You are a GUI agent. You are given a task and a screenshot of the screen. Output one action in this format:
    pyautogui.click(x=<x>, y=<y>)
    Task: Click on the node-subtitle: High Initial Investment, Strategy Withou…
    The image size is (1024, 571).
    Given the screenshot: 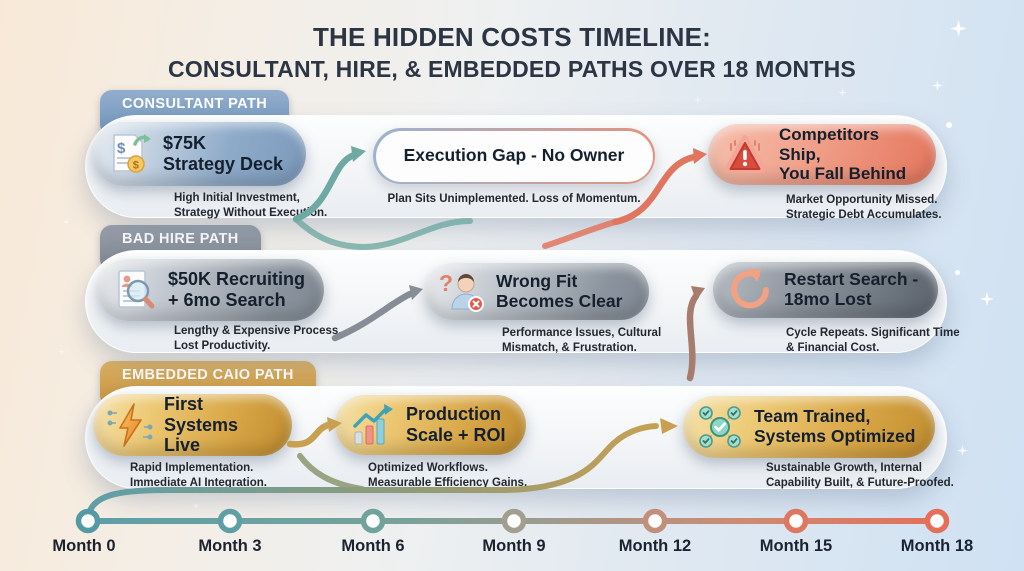 What is the action you would take?
    pyautogui.click(x=251, y=206)
    